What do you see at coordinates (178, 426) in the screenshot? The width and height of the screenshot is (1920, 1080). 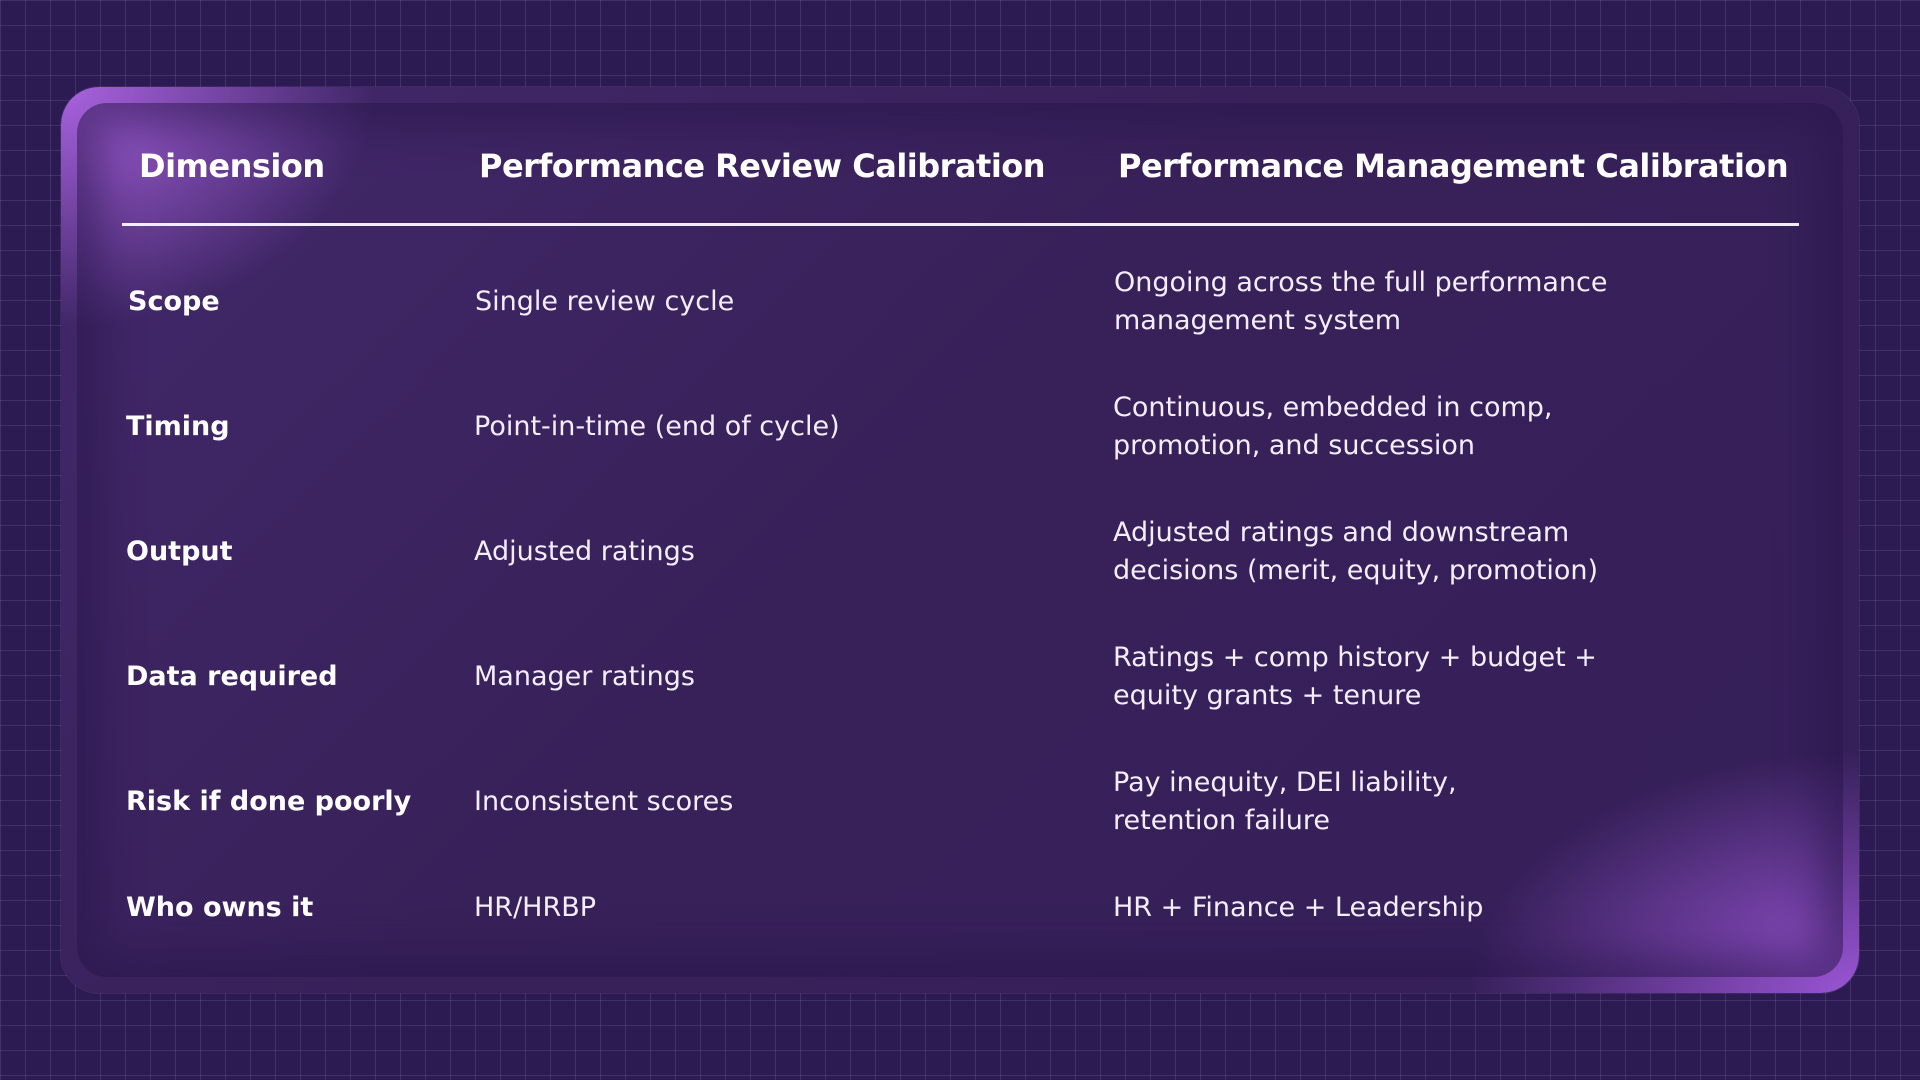 I see `row-dimension: Timing` at bounding box center [178, 426].